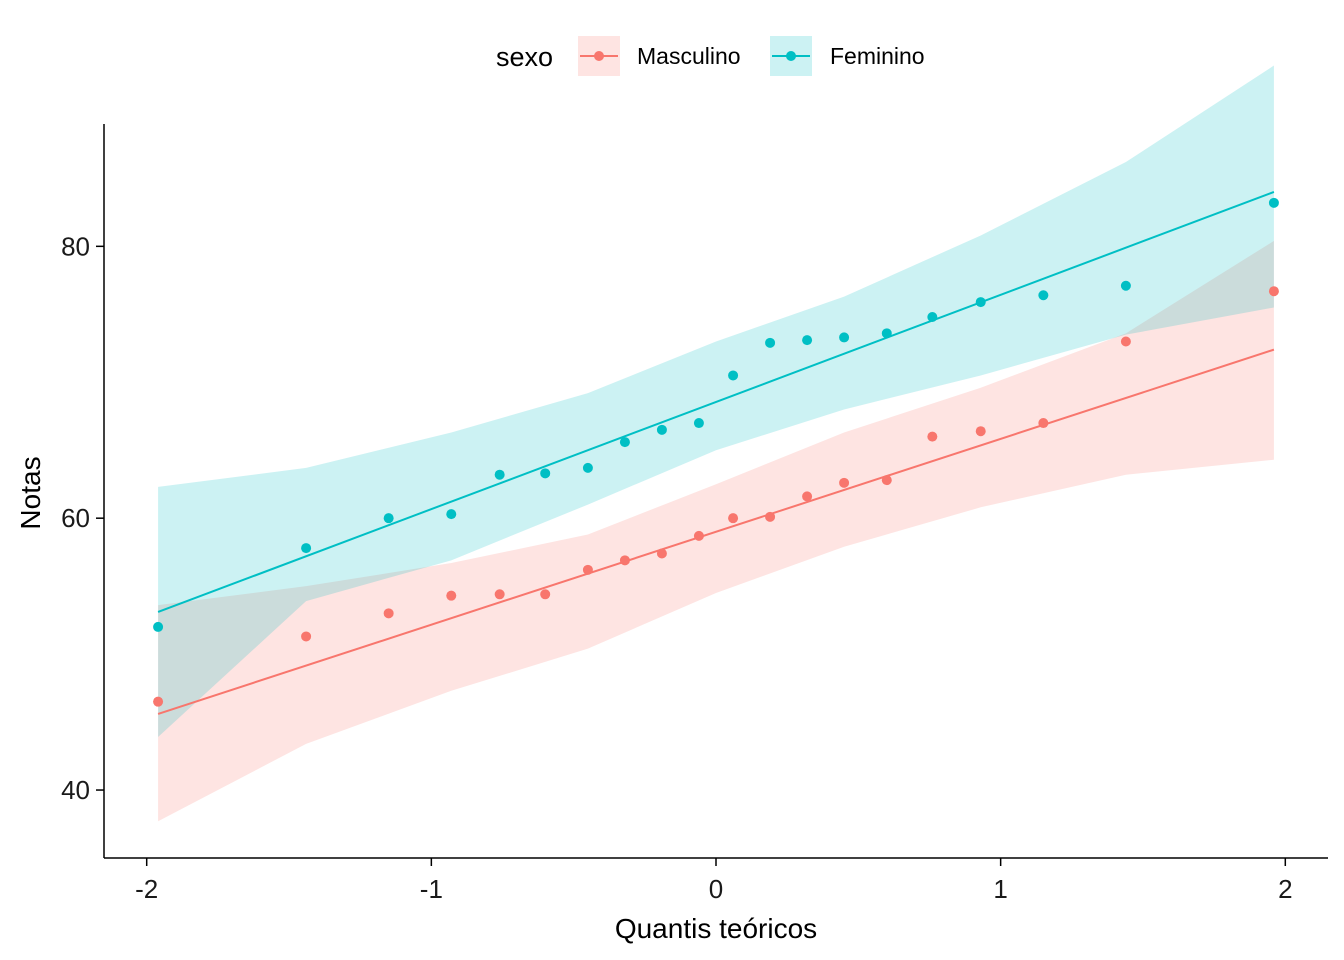 Image resolution: width=1344 pixels, height=960 pixels. Describe the element at coordinates (689, 56) in the screenshot. I see `legend-label: Masculino` at that location.